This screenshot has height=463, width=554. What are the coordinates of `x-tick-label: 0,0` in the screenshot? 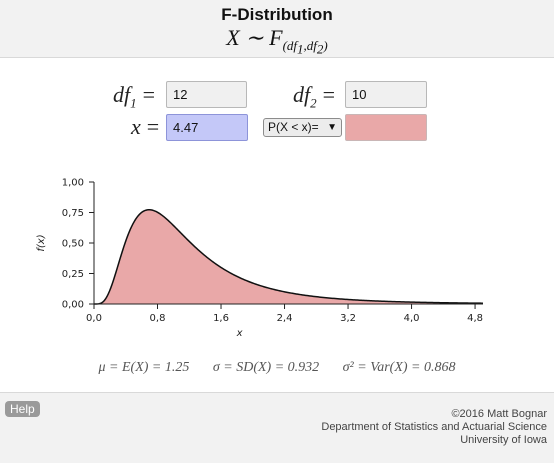 It's located at (94, 318).